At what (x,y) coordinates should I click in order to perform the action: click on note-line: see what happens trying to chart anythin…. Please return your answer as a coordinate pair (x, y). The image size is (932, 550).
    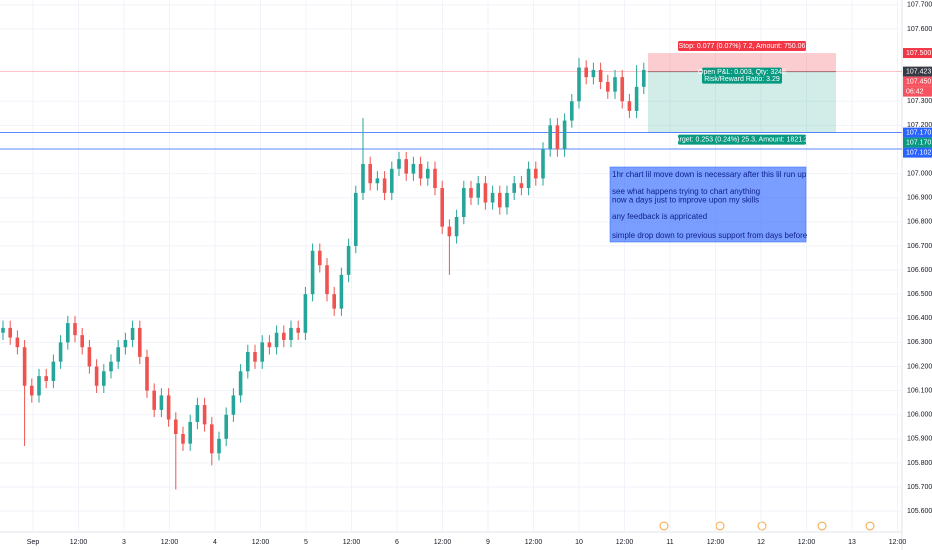
    Looking at the image, I should click on (686, 191).